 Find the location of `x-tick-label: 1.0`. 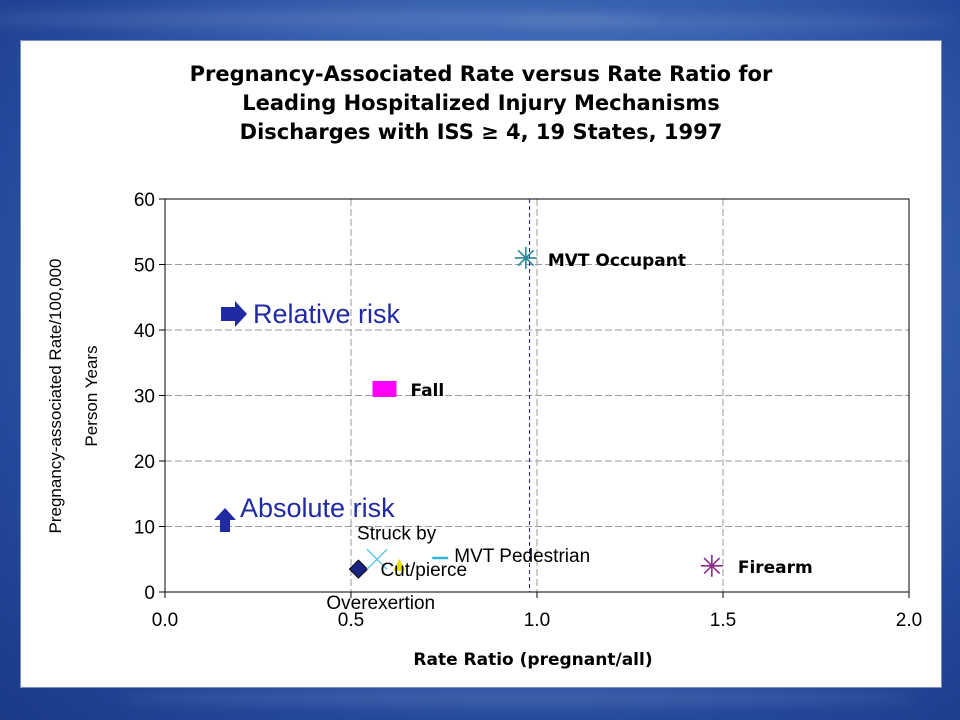

x-tick-label: 1.0 is located at coordinates (537, 620).